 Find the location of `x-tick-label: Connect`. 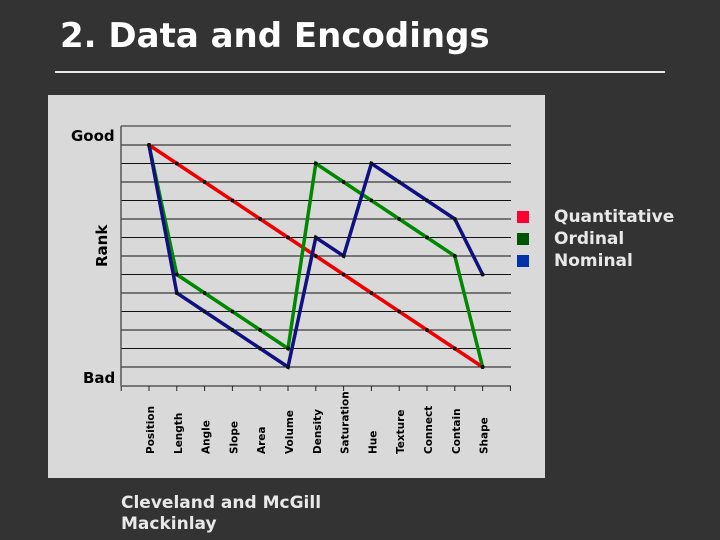

x-tick-label: Connect is located at coordinates (429, 430).